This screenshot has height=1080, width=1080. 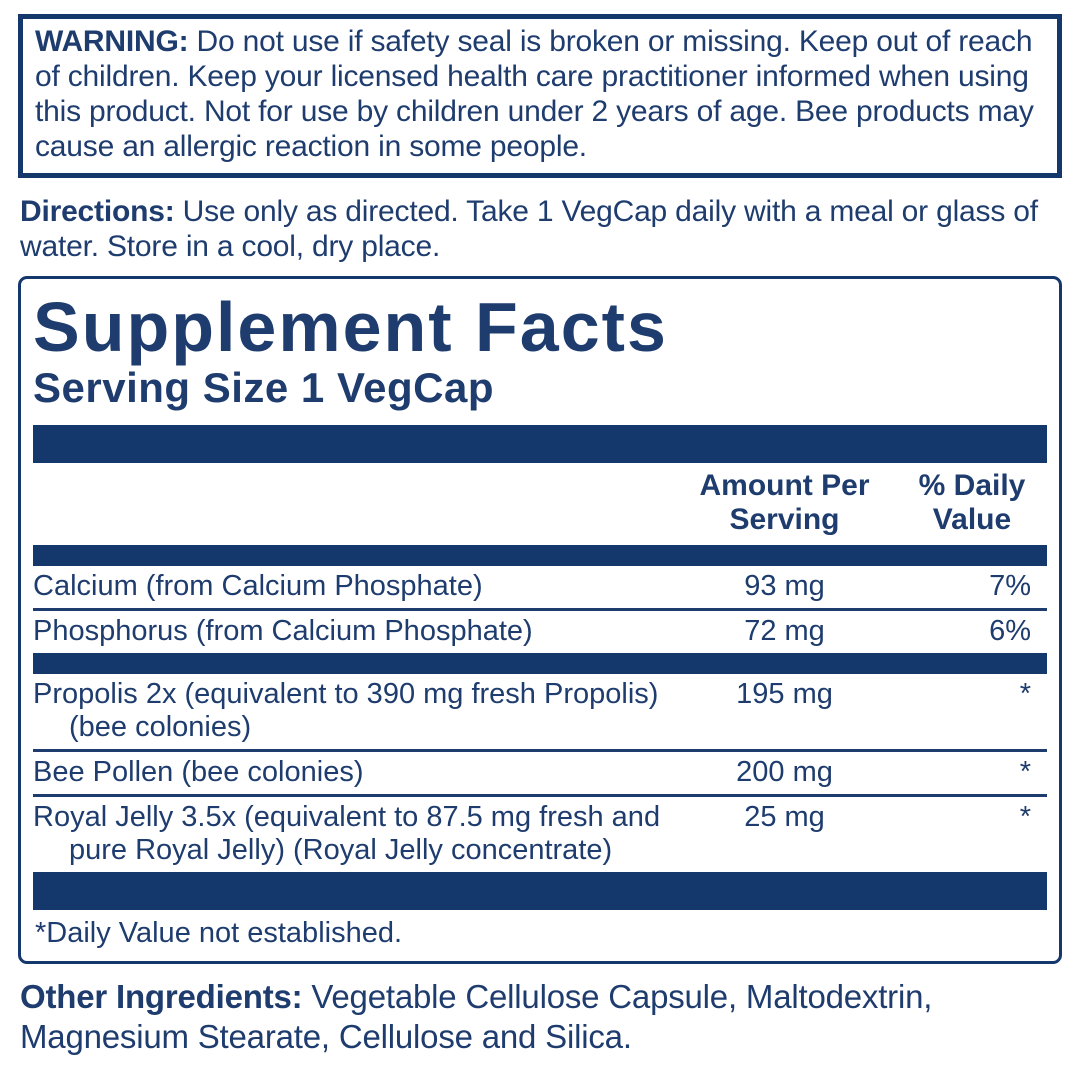 What do you see at coordinates (219, 933) in the screenshot?
I see `daily-value-footnote: *Daily Value not established.` at bounding box center [219, 933].